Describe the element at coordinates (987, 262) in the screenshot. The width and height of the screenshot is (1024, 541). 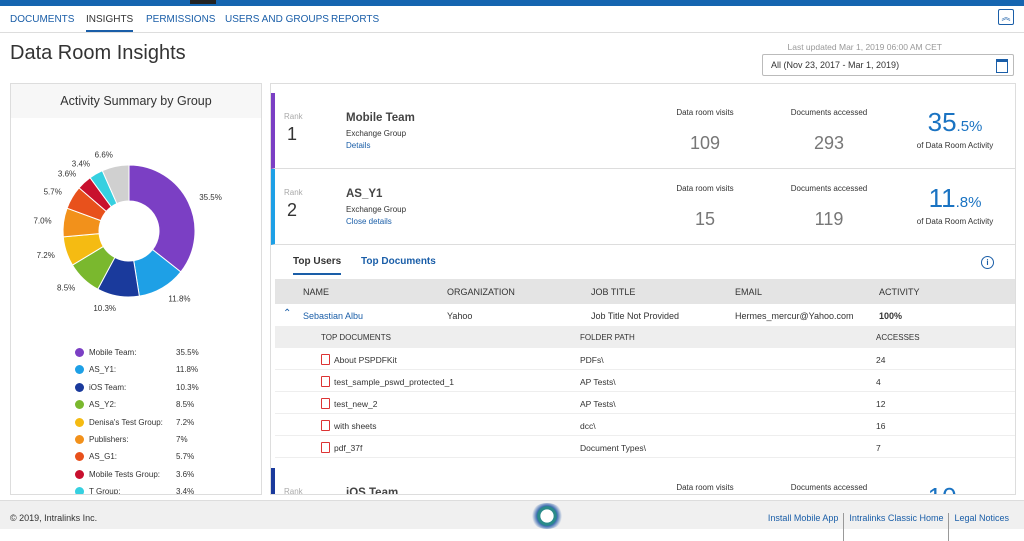
I see `info-icon: i` at that location.